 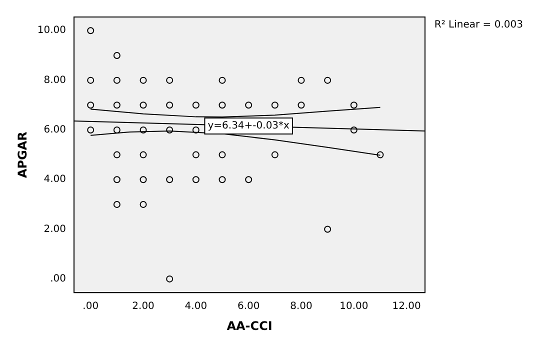 What do you see at coordinates (143, 306) in the screenshot?
I see `x-tick-label: 2.00` at bounding box center [143, 306].